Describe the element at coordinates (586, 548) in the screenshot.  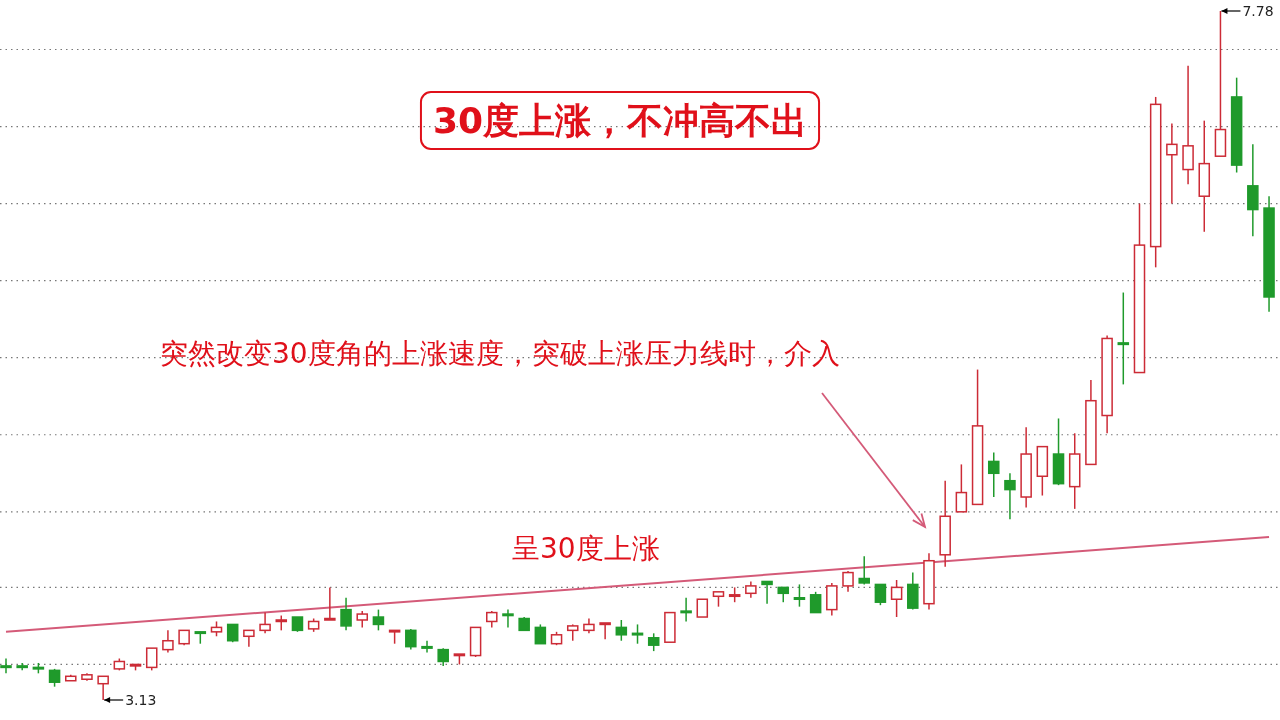
I see `note: 呈30度上涨` at that location.